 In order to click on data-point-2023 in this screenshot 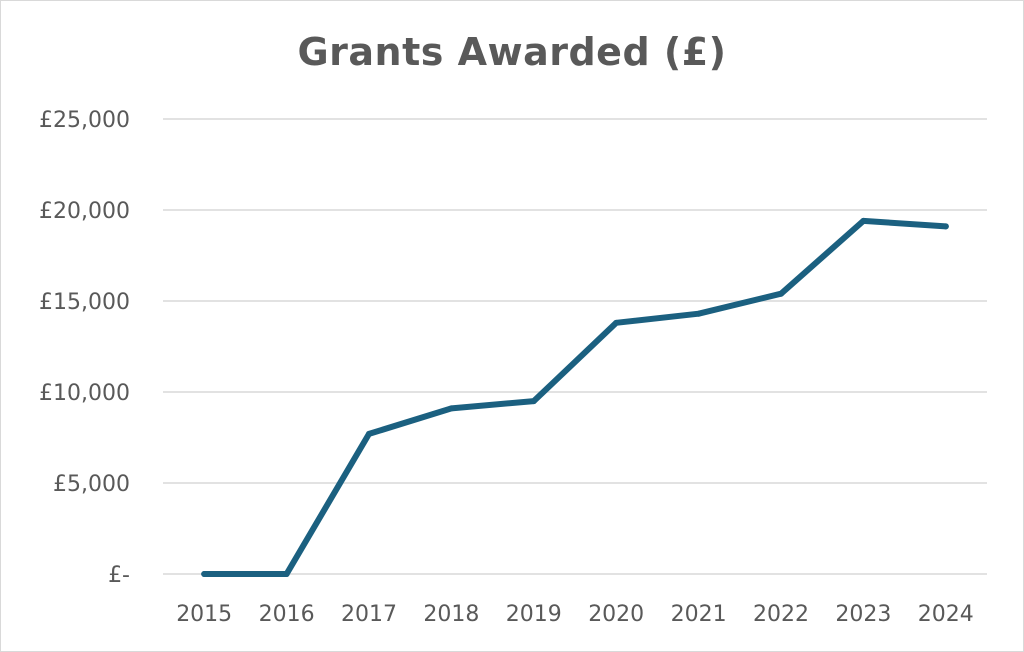, I will do `click(863, 220)`.